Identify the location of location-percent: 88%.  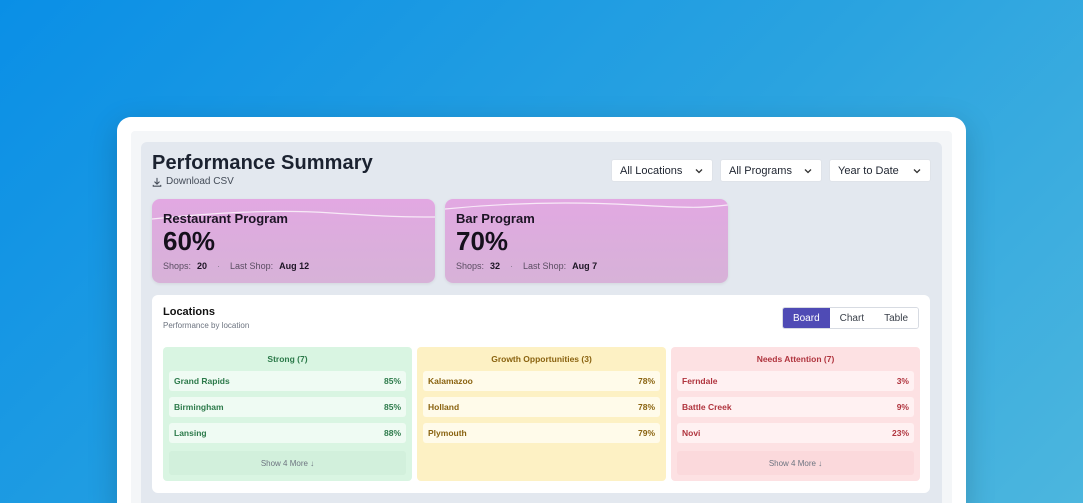
(392, 433).